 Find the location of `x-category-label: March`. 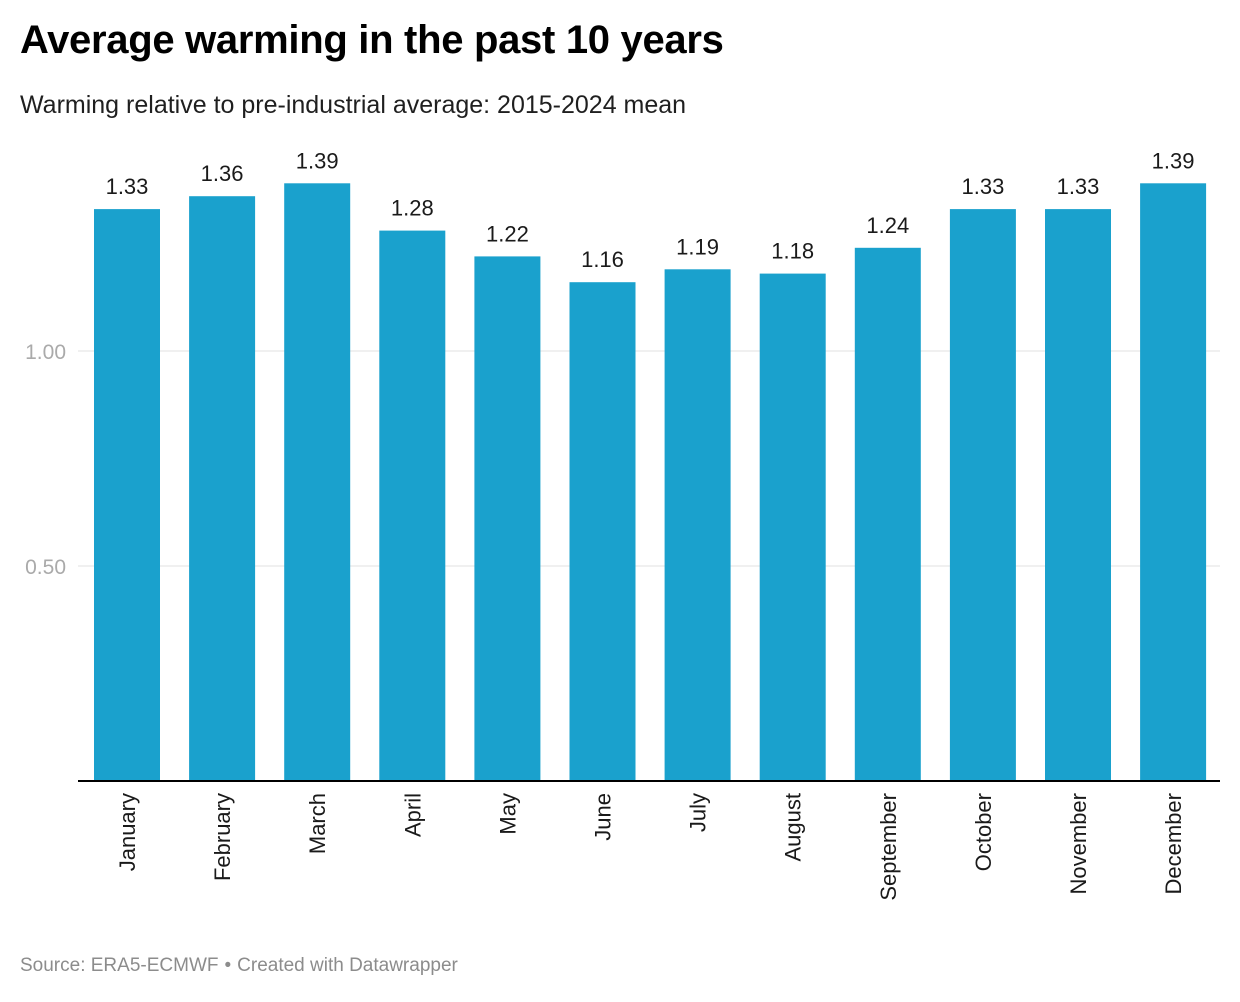

x-category-label: March is located at coordinates (317, 823).